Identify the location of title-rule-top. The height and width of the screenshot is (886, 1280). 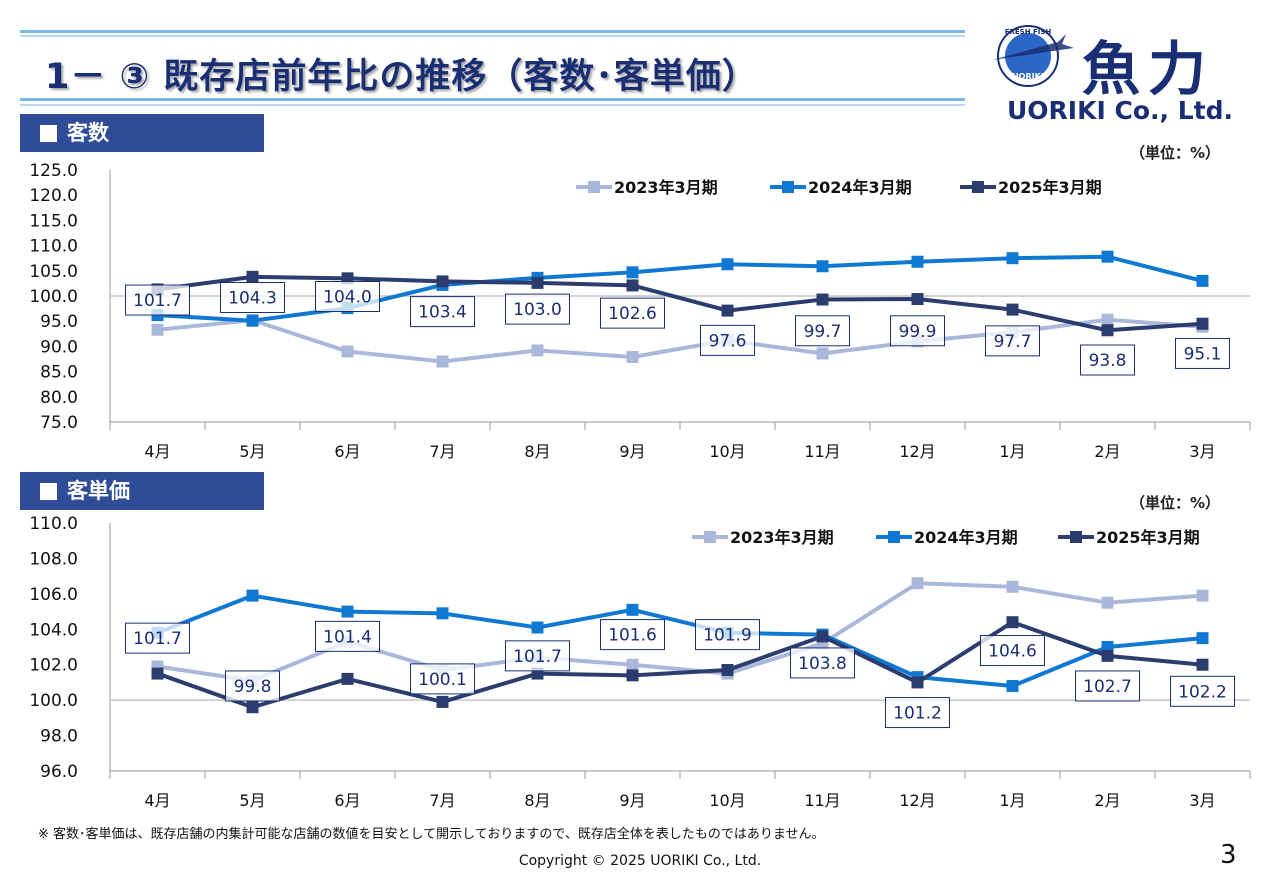
(492, 31).